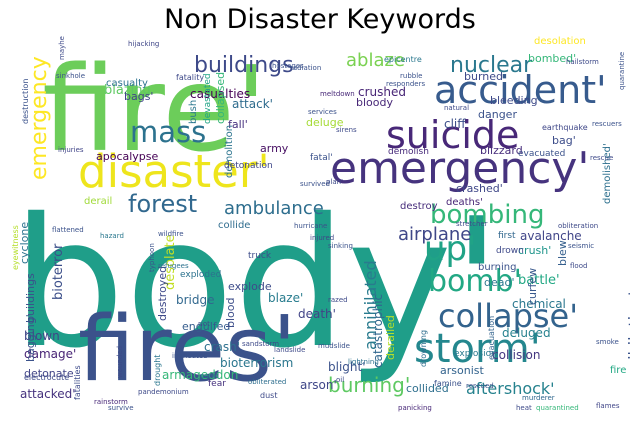  I want to click on word-truck-88: truck, so click(260, 256).